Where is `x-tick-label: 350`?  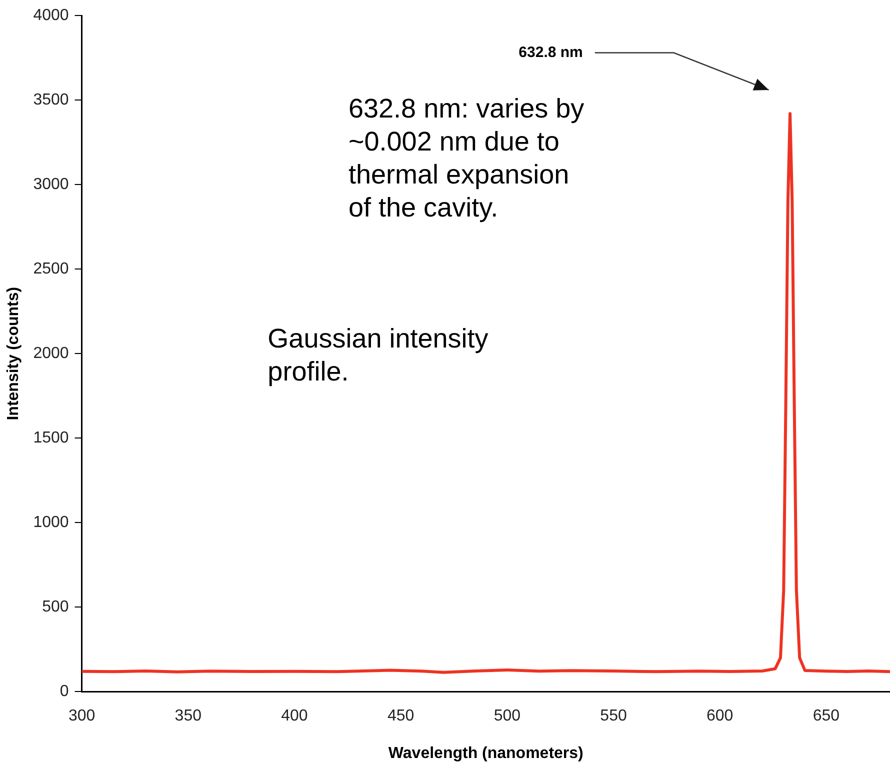 x-tick-label: 350 is located at coordinates (188, 716).